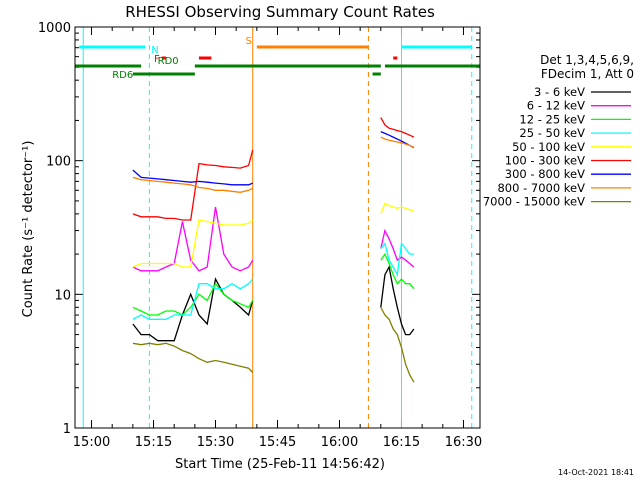  Describe the element at coordinates (339, 442) in the screenshot. I see `x-tick-label: 16:00` at that location.